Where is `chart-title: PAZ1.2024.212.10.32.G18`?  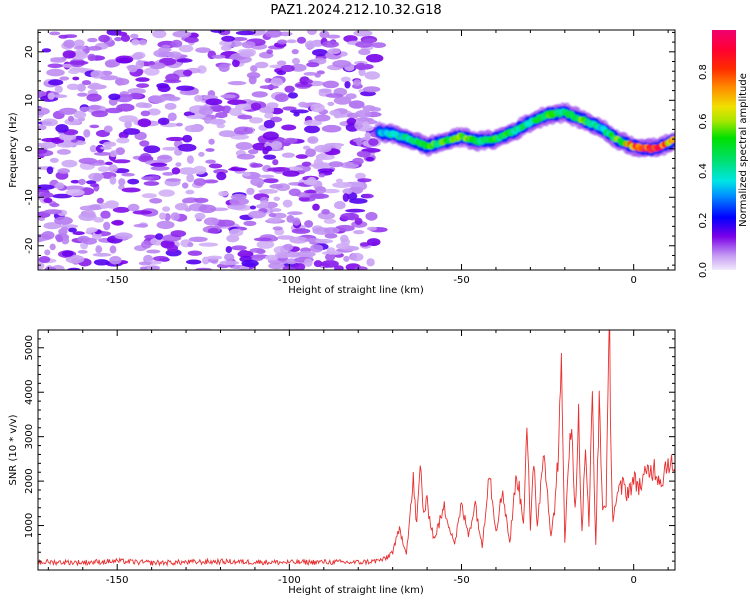
chart-title: PAZ1.2024.212.10.32.G18 is located at coordinates (355, 10).